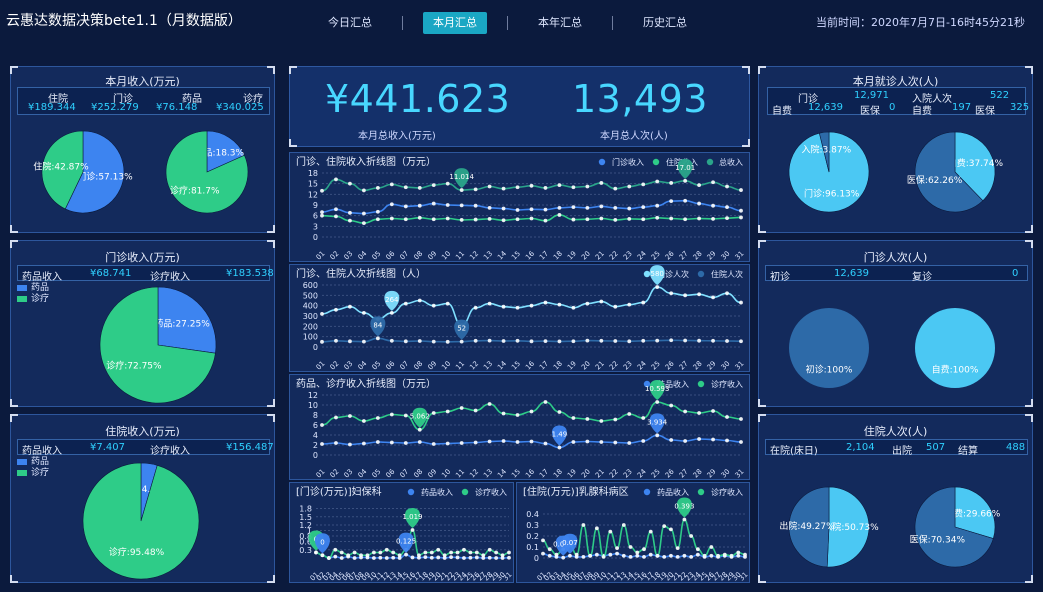  What do you see at coordinates (673, 274) in the screenshot?
I see `legend-label: 门诊人次` at bounding box center [673, 274].